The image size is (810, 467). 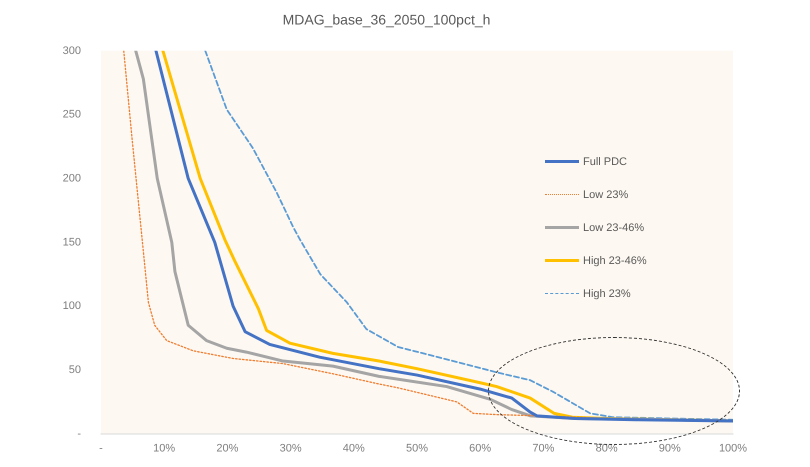 I want to click on legend-label: Low 23-46%, so click(x=613, y=228).